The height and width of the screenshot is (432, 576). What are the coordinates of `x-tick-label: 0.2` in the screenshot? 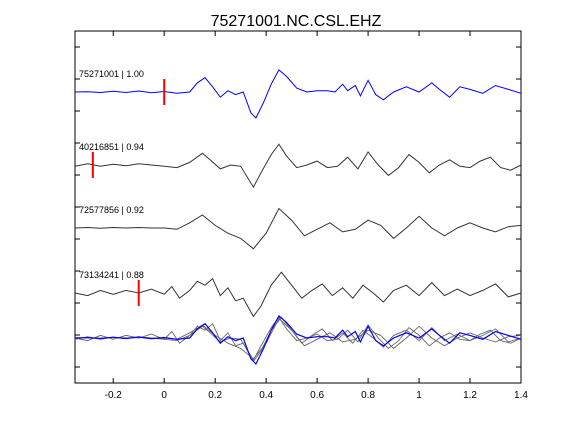 It's located at (215, 395).